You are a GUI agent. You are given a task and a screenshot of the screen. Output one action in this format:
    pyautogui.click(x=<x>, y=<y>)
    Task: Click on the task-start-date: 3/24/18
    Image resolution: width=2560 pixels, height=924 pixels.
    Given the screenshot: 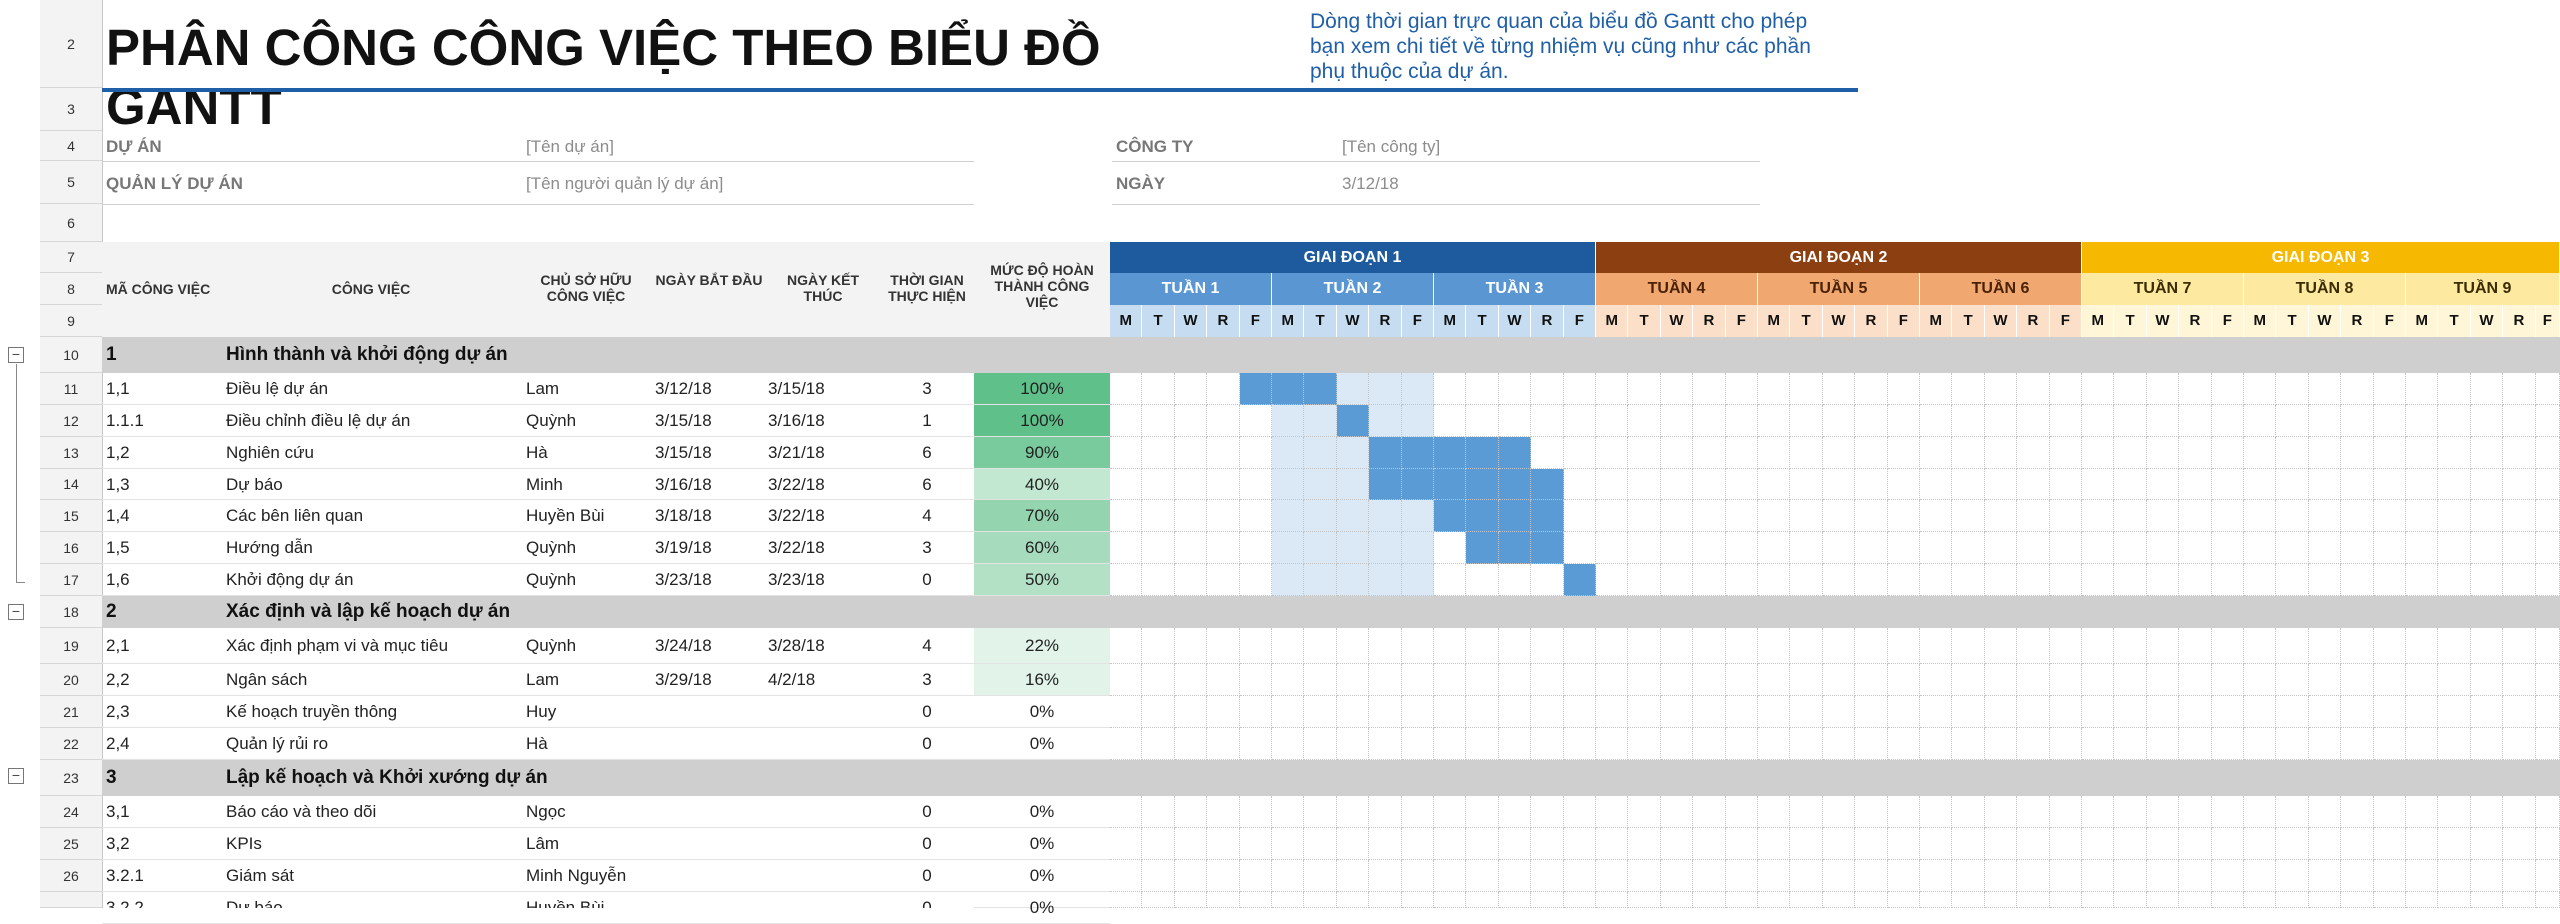 What is the action you would take?
    pyautogui.click(x=683, y=645)
    